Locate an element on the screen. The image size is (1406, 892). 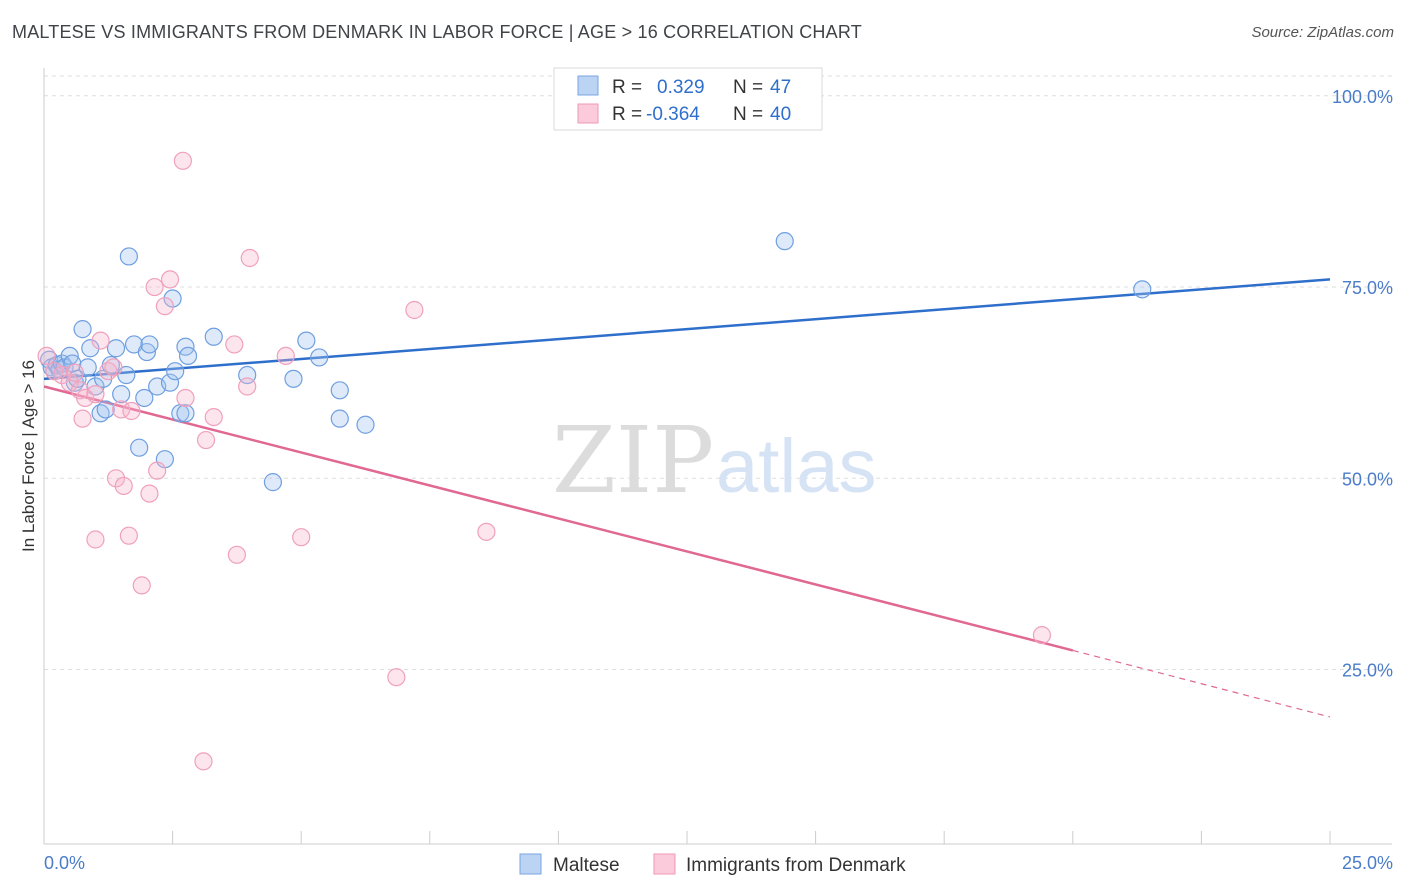
bottom-legend: Maltese Immigrants from Denmark is located at coordinates (712, 864).